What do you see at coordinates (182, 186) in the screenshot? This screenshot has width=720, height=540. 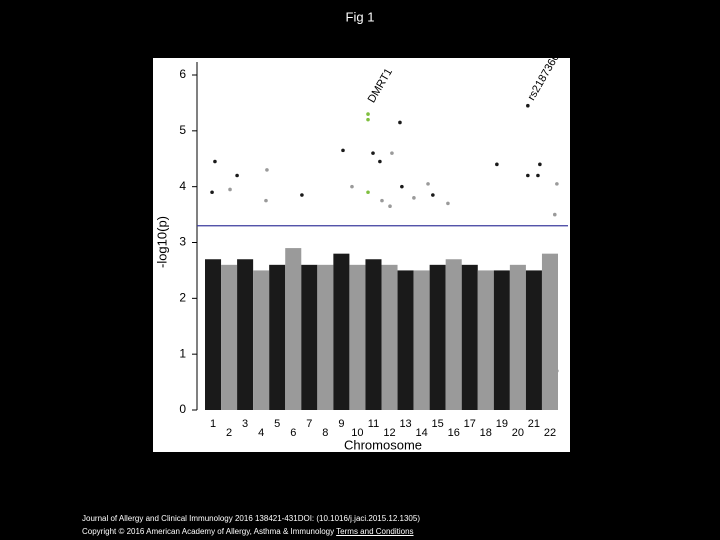 I see `y-tick-label: 4` at bounding box center [182, 186].